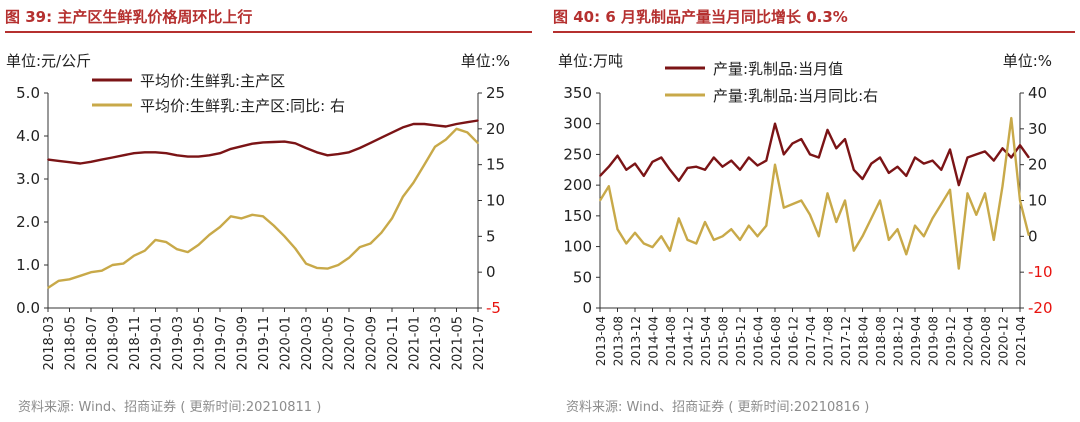 Image resolution: width=1080 pixels, height=422 pixels. What do you see at coordinates (934, 341) in the screenshot?
I see `x-tick-label-19: 2019-08` at bounding box center [934, 341].